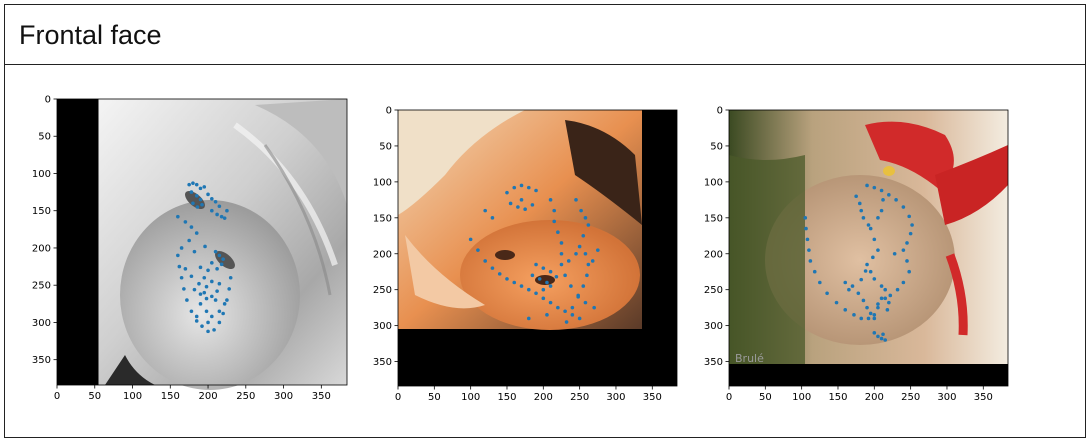 The width and height of the screenshot is (1090, 443). I want to click on panel-3-ytick-label: 300, so click(713, 326).